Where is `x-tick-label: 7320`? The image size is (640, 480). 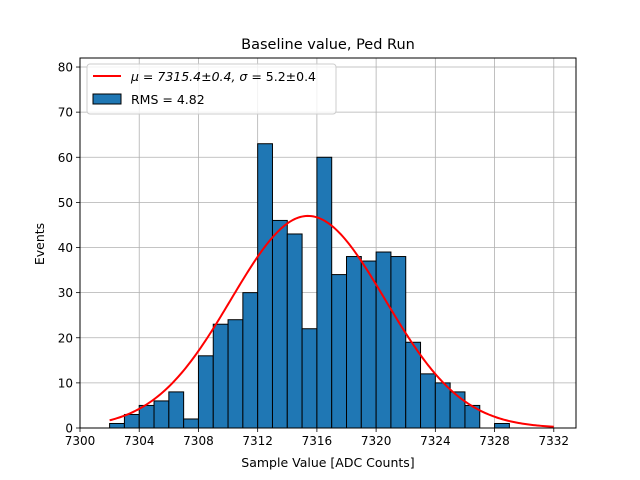
x-tick-label: 7320 is located at coordinates (376, 441).